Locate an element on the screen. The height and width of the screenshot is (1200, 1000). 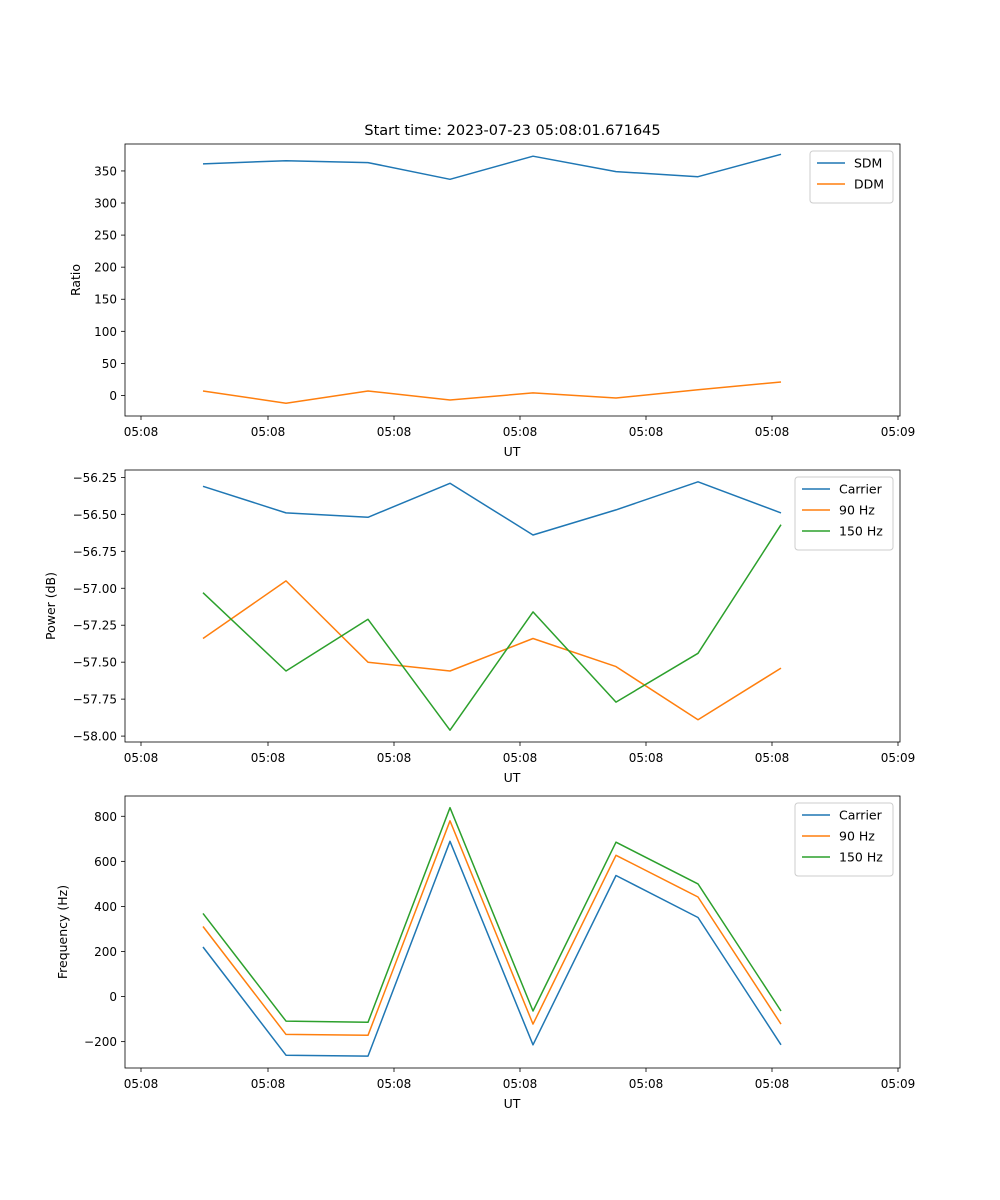
y-tick-label: −57.00 is located at coordinates (95, 589).